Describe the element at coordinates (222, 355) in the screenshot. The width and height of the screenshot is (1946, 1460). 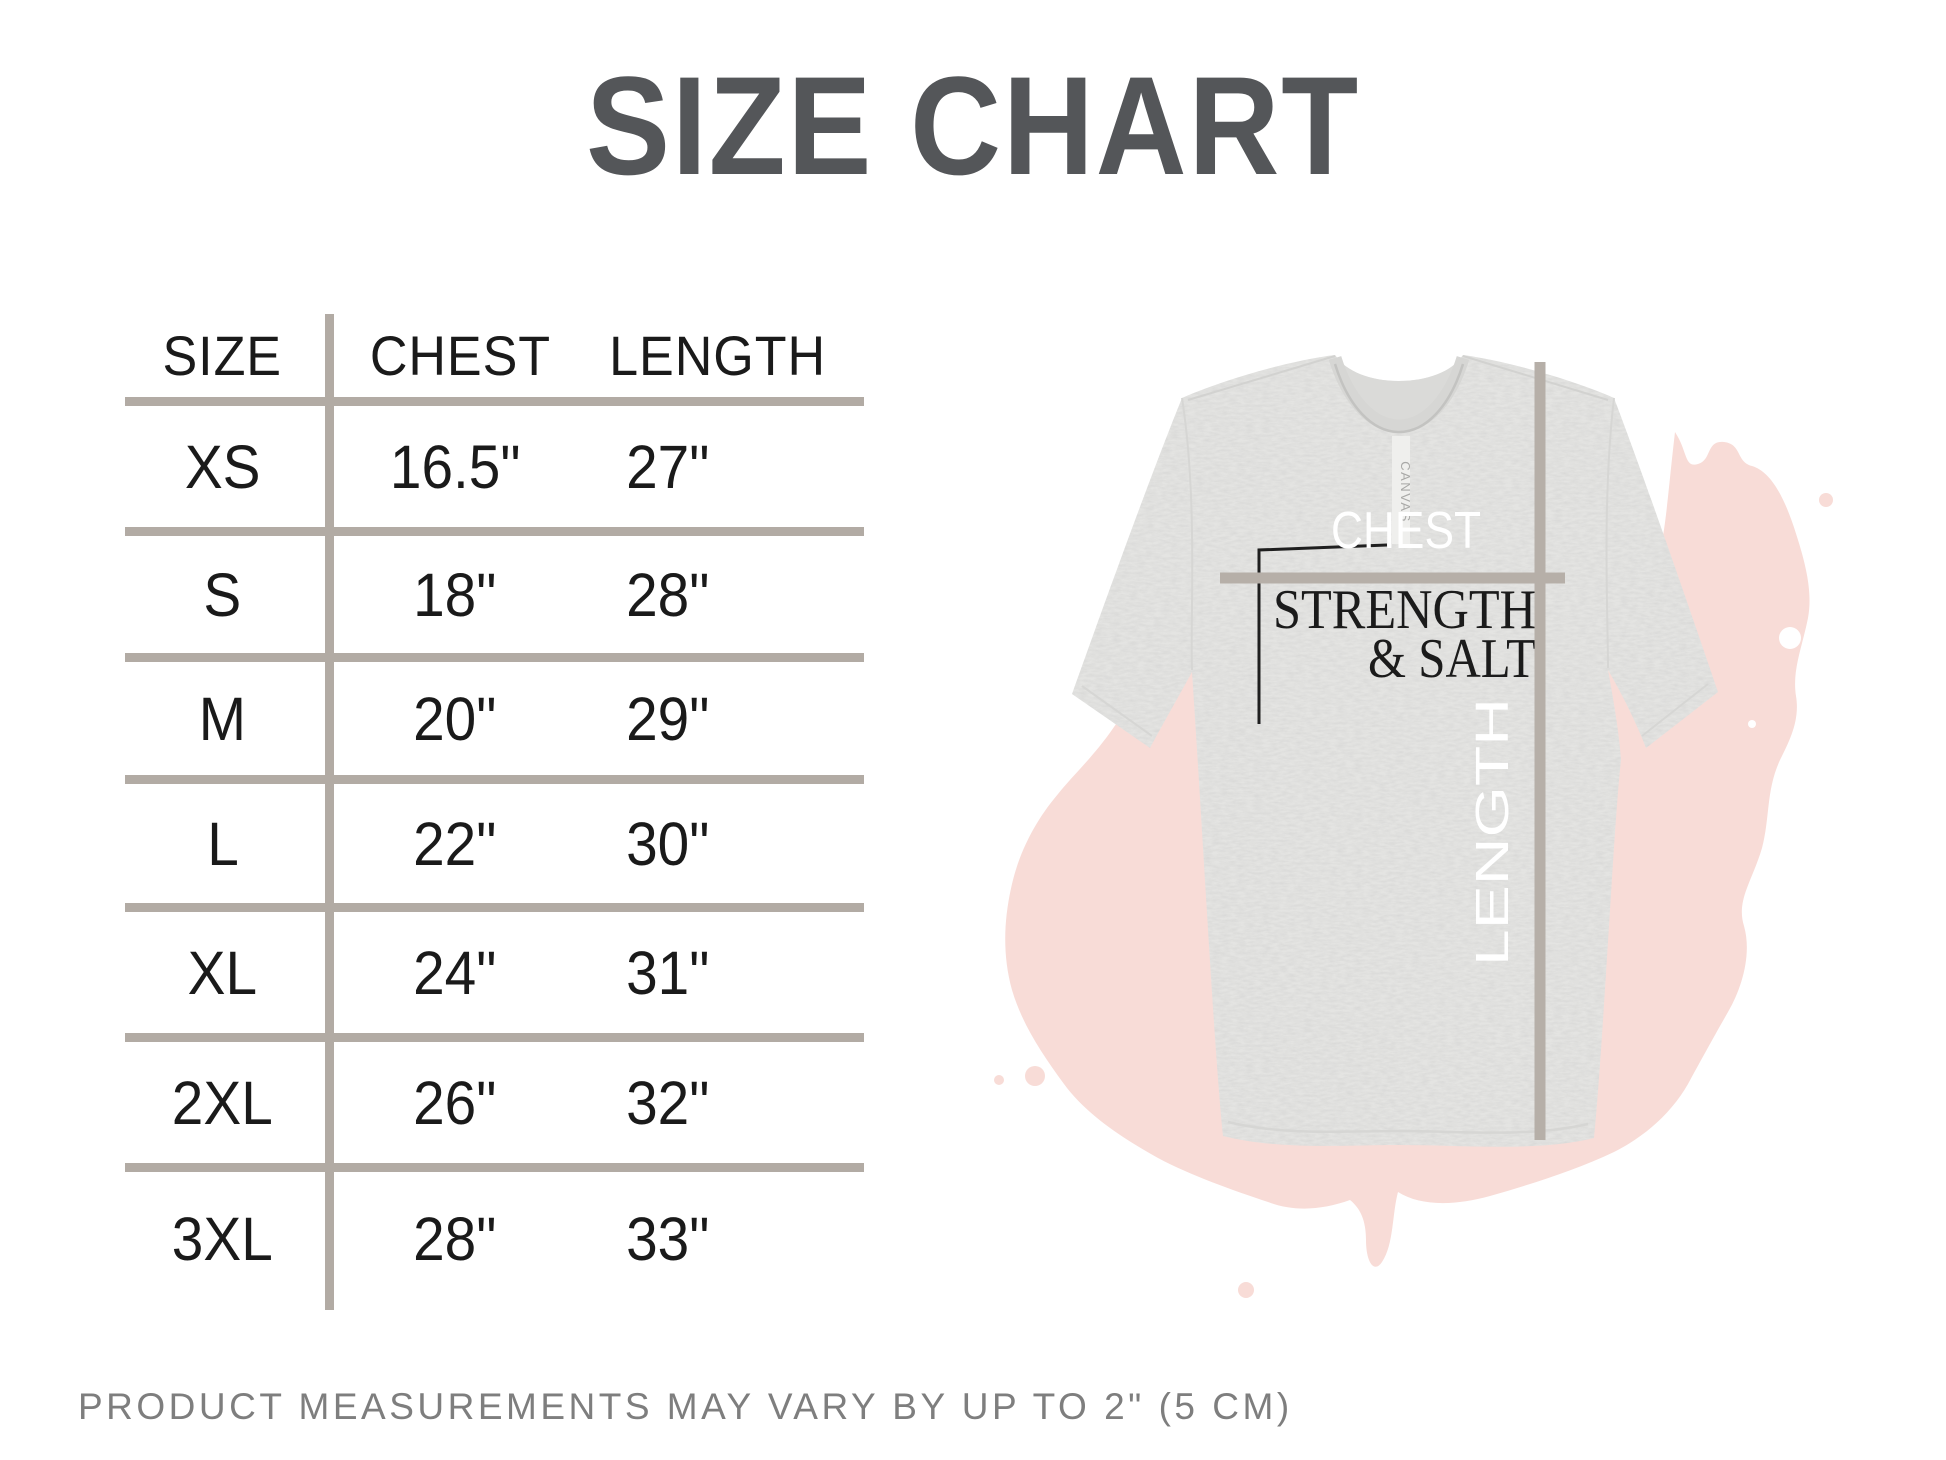
I see `header-size: SIZE` at that location.